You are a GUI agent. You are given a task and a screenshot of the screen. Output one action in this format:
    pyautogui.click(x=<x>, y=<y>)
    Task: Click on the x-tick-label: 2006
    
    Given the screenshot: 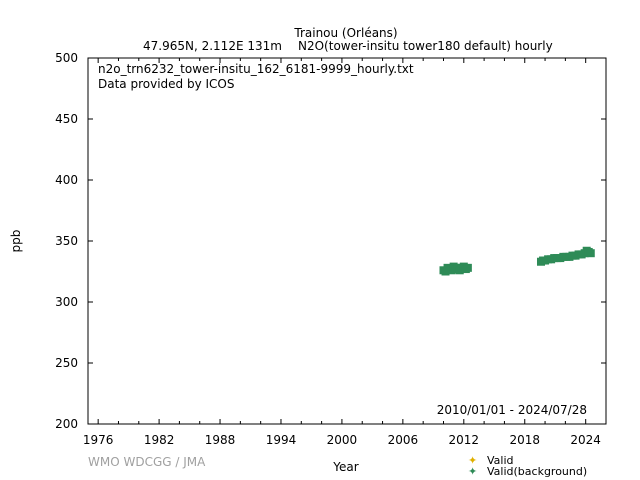 What is the action you would take?
    pyautogui.click(x=403, y=440)
    